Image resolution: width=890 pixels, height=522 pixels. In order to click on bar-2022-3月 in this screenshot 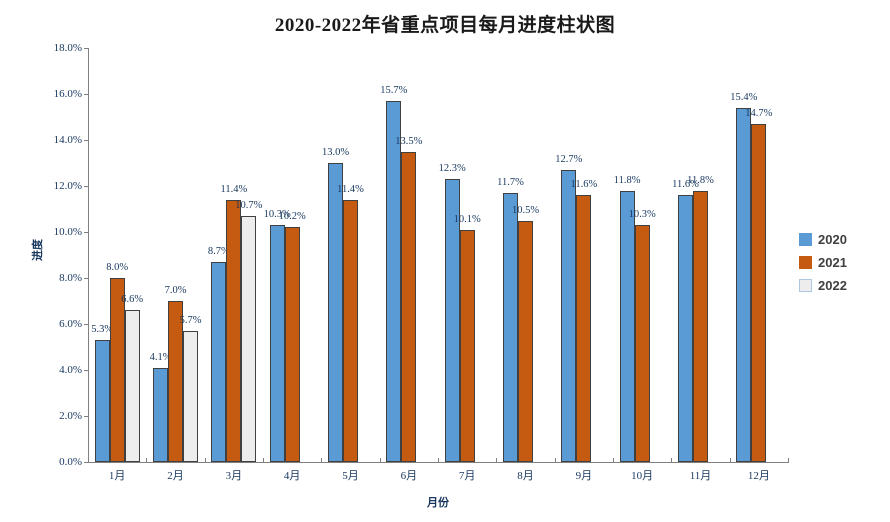, I will do `click(249, 338)`.